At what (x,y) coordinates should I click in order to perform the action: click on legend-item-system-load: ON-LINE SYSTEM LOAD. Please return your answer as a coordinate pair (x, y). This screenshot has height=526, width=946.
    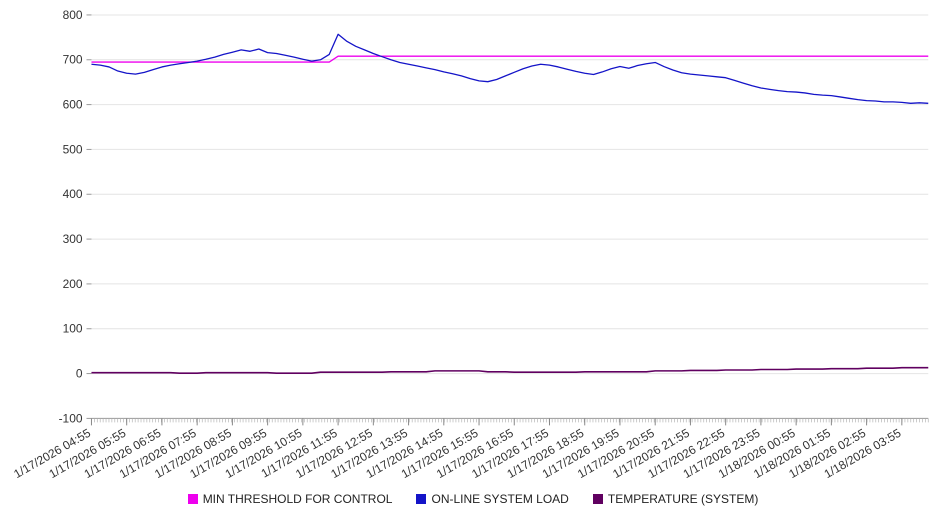
    Looking at the image, I should click on (492, 499).